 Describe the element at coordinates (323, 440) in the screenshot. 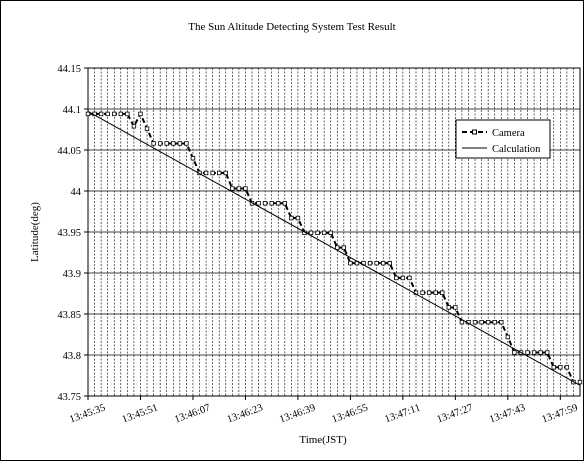

I see `x-axis-label: Time(JST)` at that location.